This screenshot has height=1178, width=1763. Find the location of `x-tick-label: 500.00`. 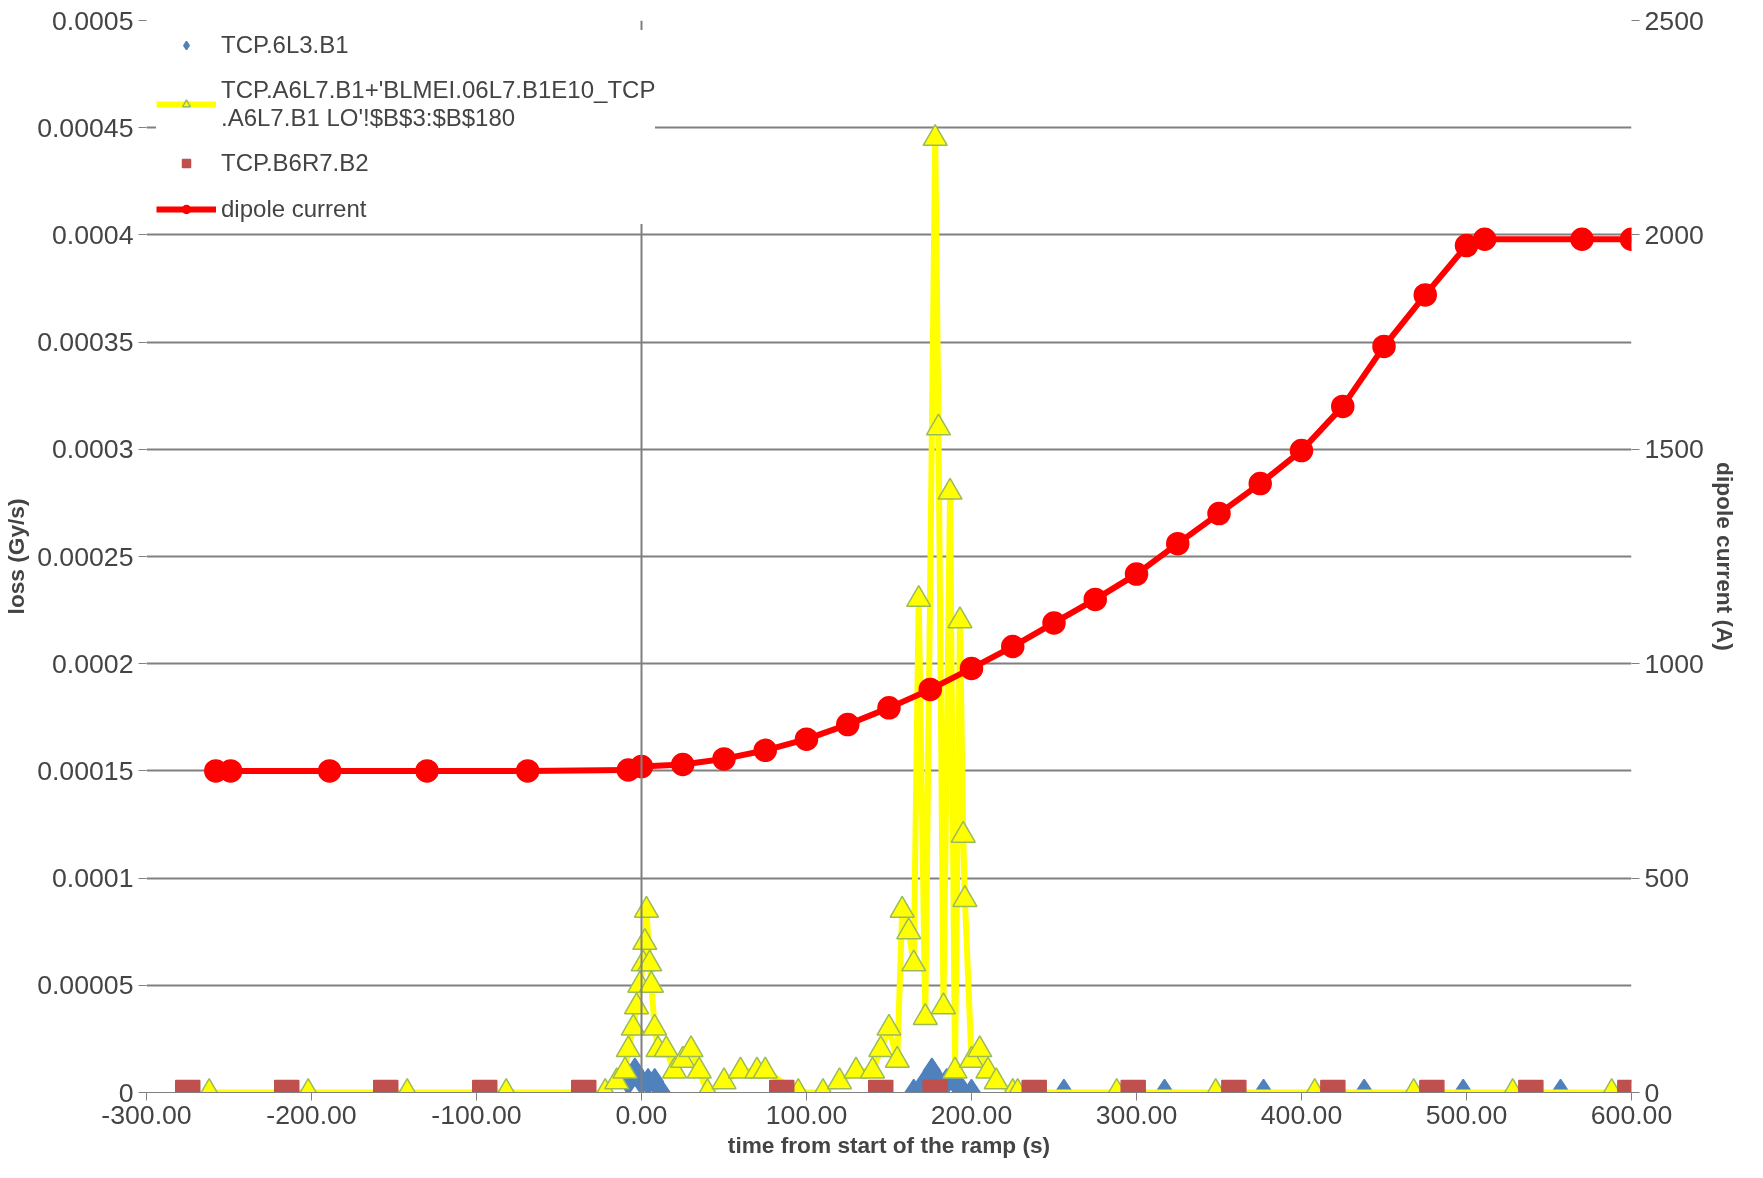

x-tick-label: 500.00 is located at coordinates (1466, 1114).